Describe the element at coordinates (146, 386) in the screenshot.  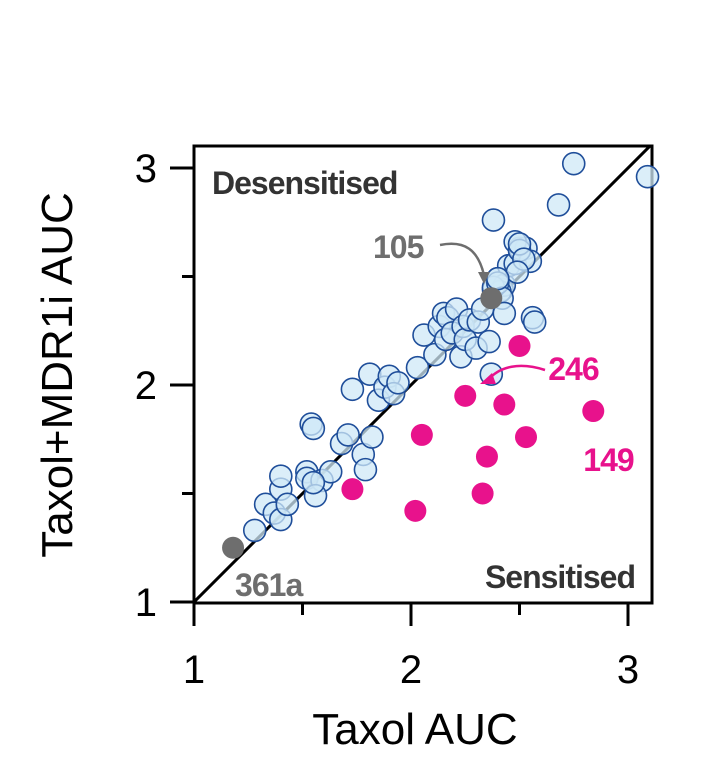
I see `y-tick-label: 2` at that location.